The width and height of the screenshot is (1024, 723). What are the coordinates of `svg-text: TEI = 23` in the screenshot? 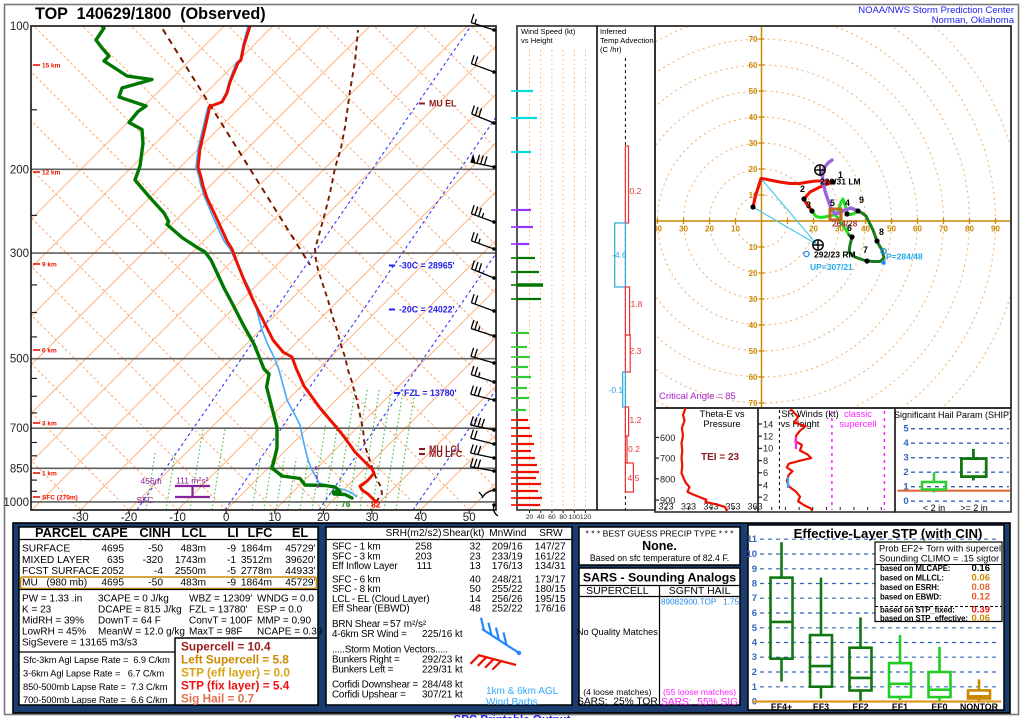 It's located at (720, 457).